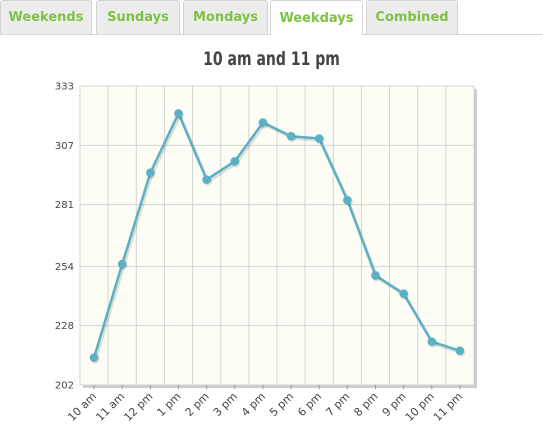  What do you see at coordinates (110, 407) in the screenshot?
I see `x-tick-label: 11 am` at bounding box center [110, 407].